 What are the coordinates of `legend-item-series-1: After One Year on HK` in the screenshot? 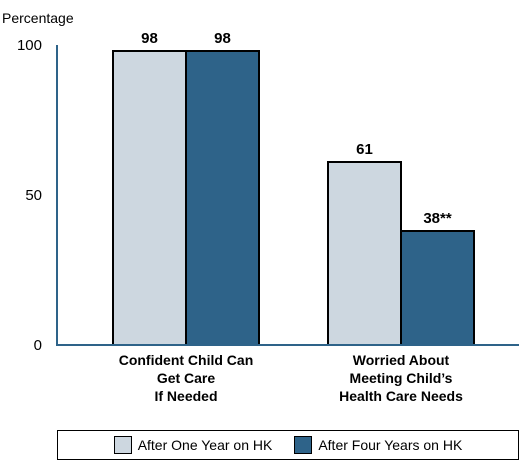 It's located at (193, 445).